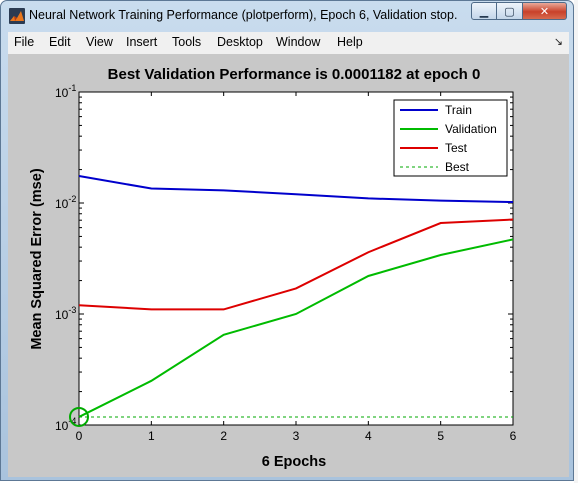 Image resolution: width=578 pixels, height=483 pixels. I want to click on background-desktop, so click(576, 241).